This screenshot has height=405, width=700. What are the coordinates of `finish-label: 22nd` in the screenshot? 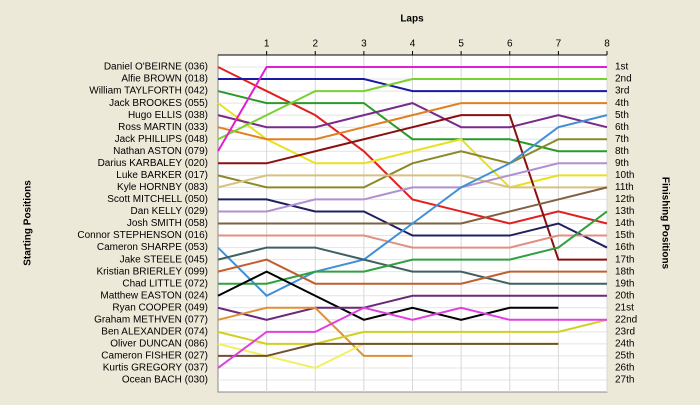 It's located at (626, 319).